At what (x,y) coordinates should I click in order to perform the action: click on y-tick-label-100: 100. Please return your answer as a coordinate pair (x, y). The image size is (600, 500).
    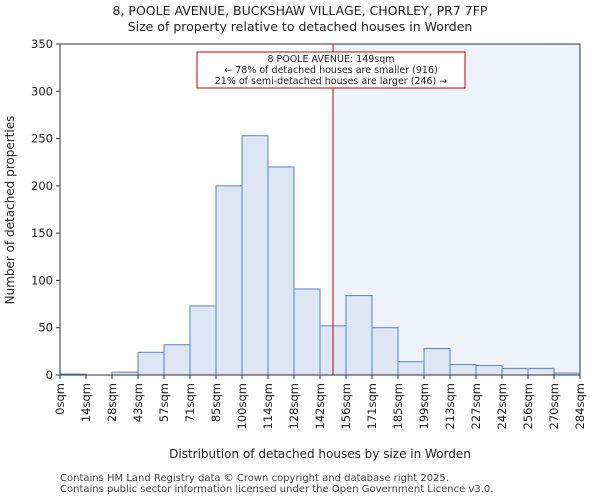
    Looking at the image, I should click on (42, 280).